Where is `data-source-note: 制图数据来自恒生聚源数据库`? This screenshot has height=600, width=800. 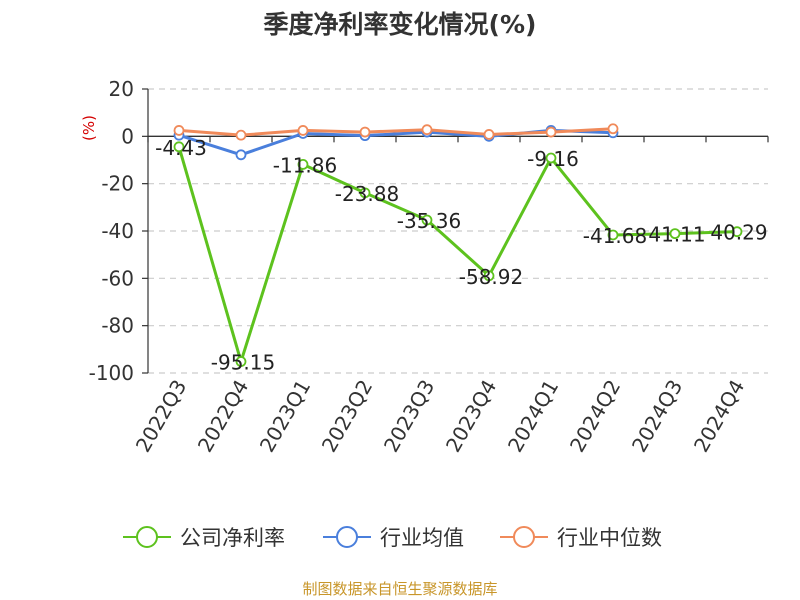 data-source-note: 制图数据来自恒生聚源数据库 is located at coordinates (399, 589).